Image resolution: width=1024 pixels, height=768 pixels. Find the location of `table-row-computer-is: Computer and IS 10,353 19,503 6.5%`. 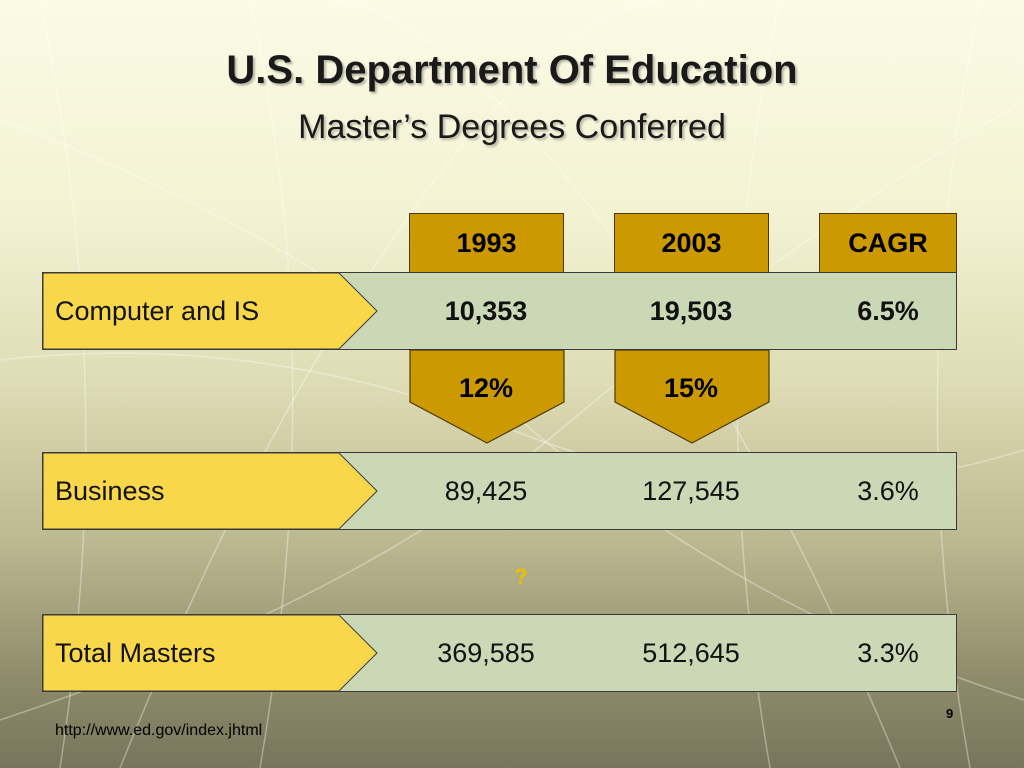

table-row-computer-is: Computer and IS 10,353 19,503 6.5% is located at coordinates (499, 311).